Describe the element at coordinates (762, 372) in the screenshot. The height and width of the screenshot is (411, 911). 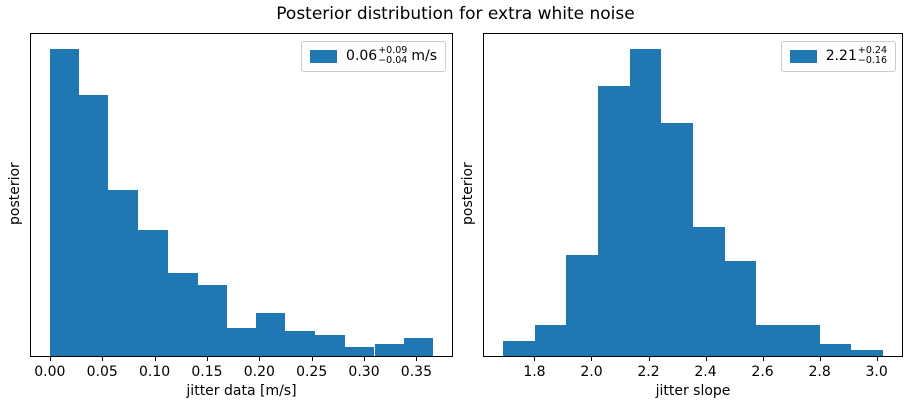
I see `x-tick-label: 2.6` at that location.